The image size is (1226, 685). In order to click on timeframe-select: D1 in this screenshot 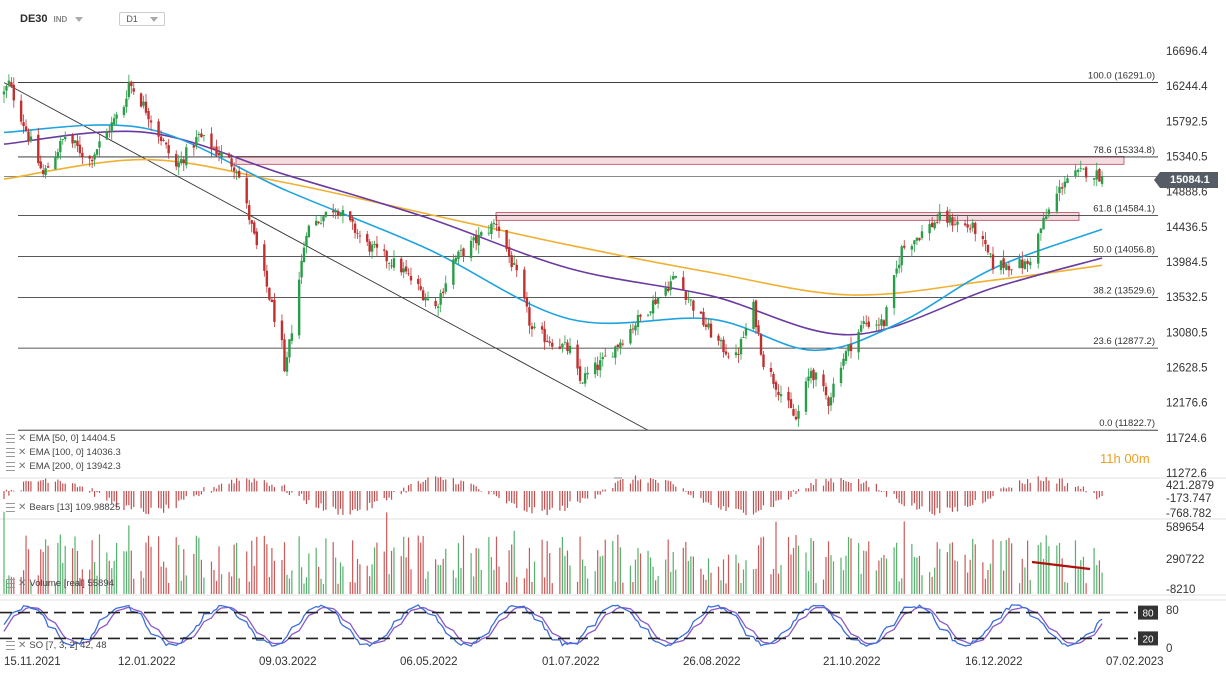, I will do `click(142, 19)`.